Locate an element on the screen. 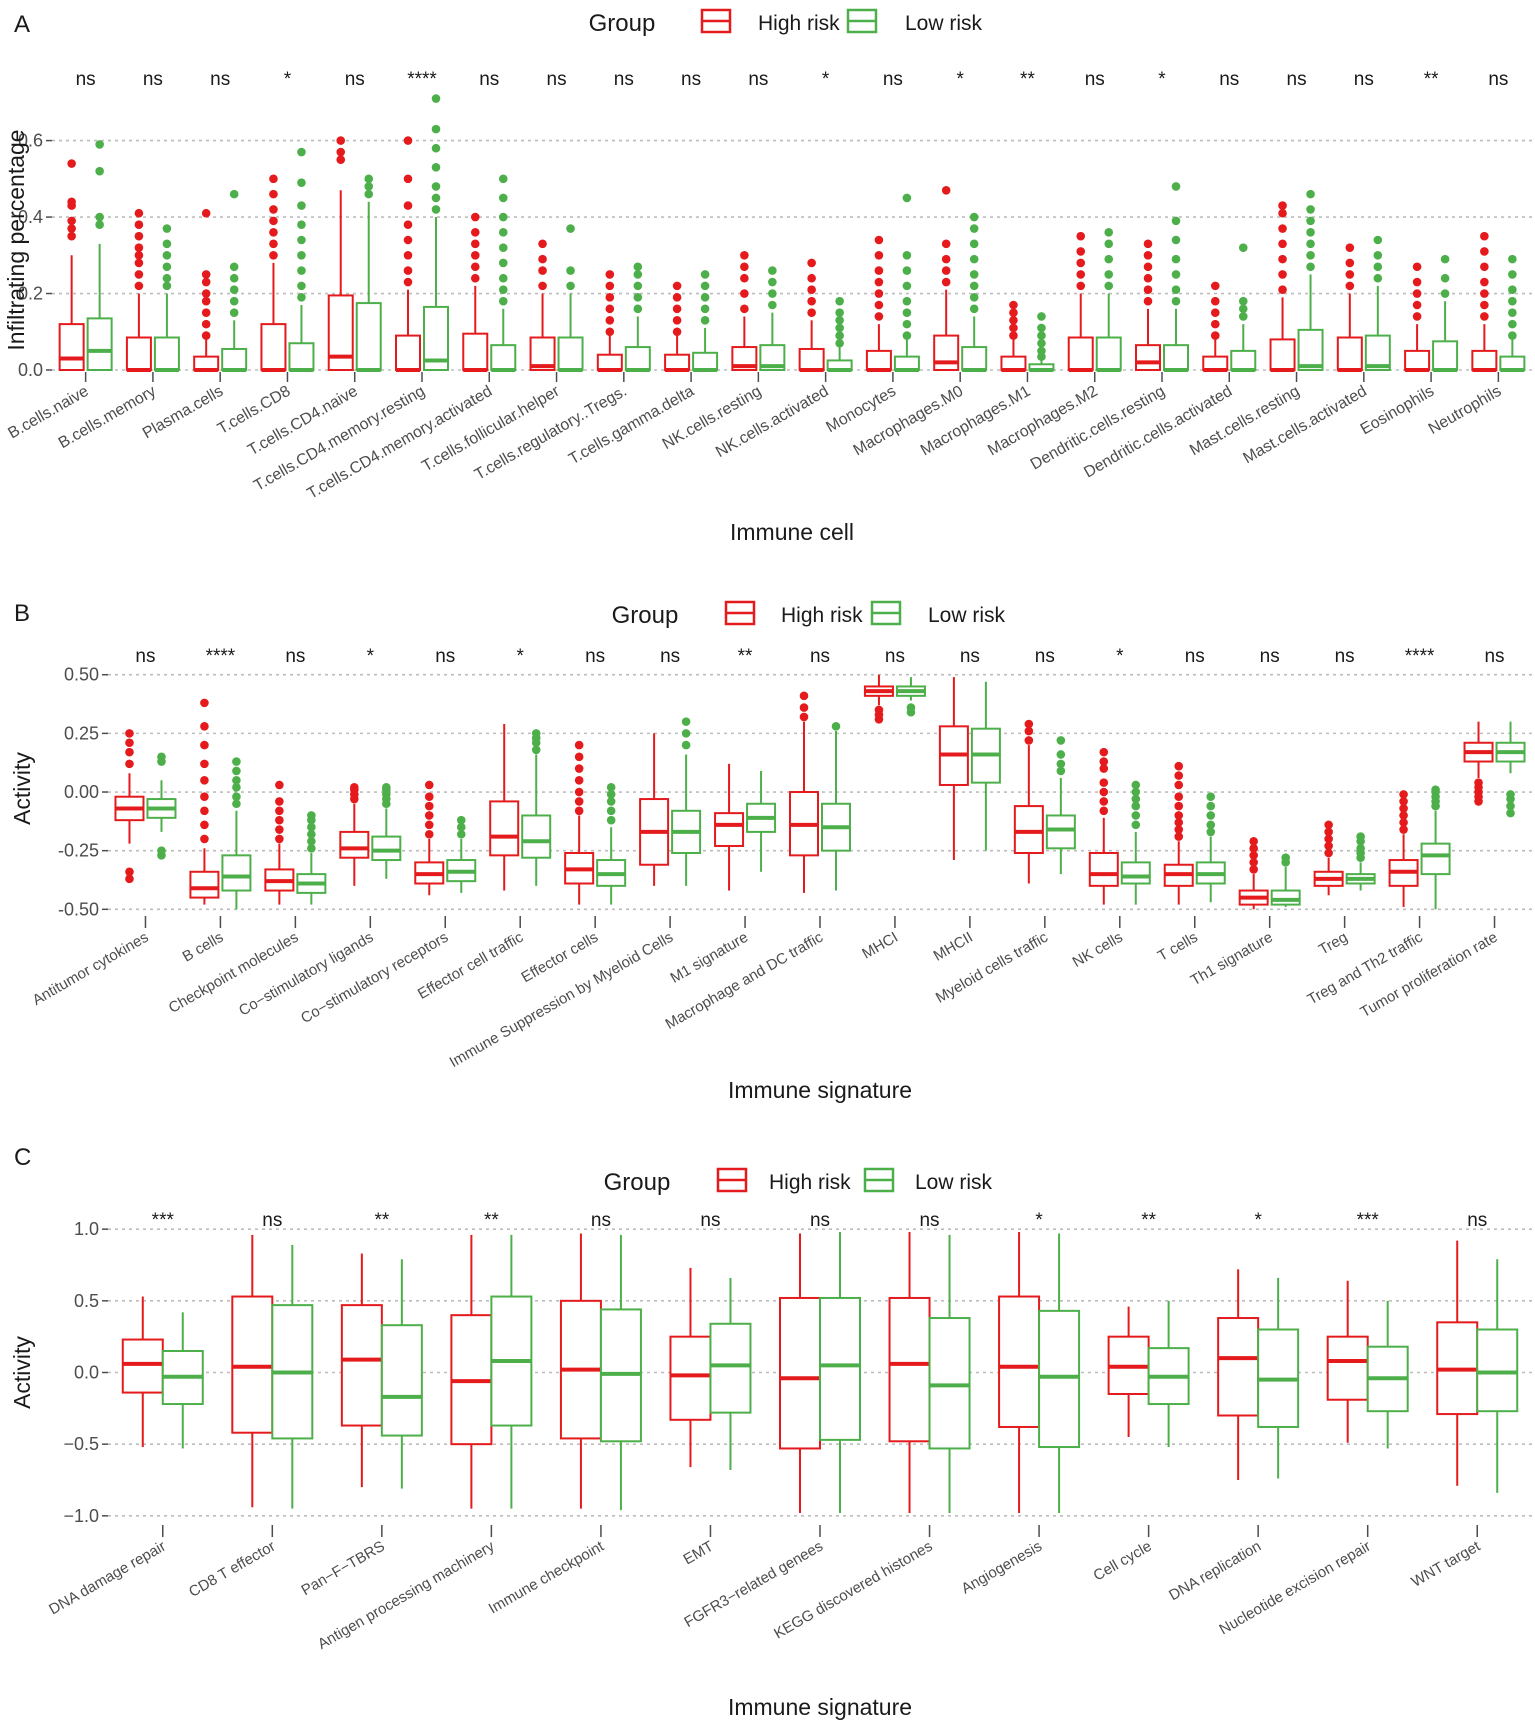 The width and height of the screenshot is (1535, 1726). category-label: Immune checkpoint is located at coordinates (547, 1577).